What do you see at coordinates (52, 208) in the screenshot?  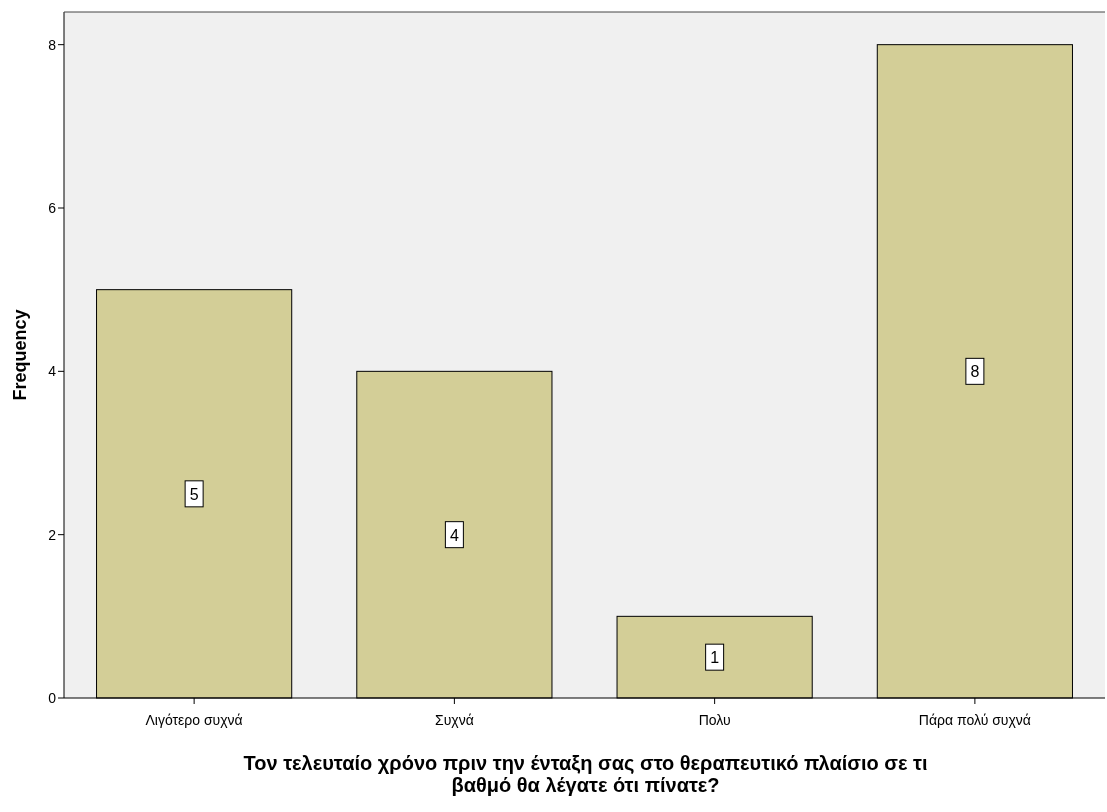 I see `y-tick-label: 6` at bounding box center [52, 208].